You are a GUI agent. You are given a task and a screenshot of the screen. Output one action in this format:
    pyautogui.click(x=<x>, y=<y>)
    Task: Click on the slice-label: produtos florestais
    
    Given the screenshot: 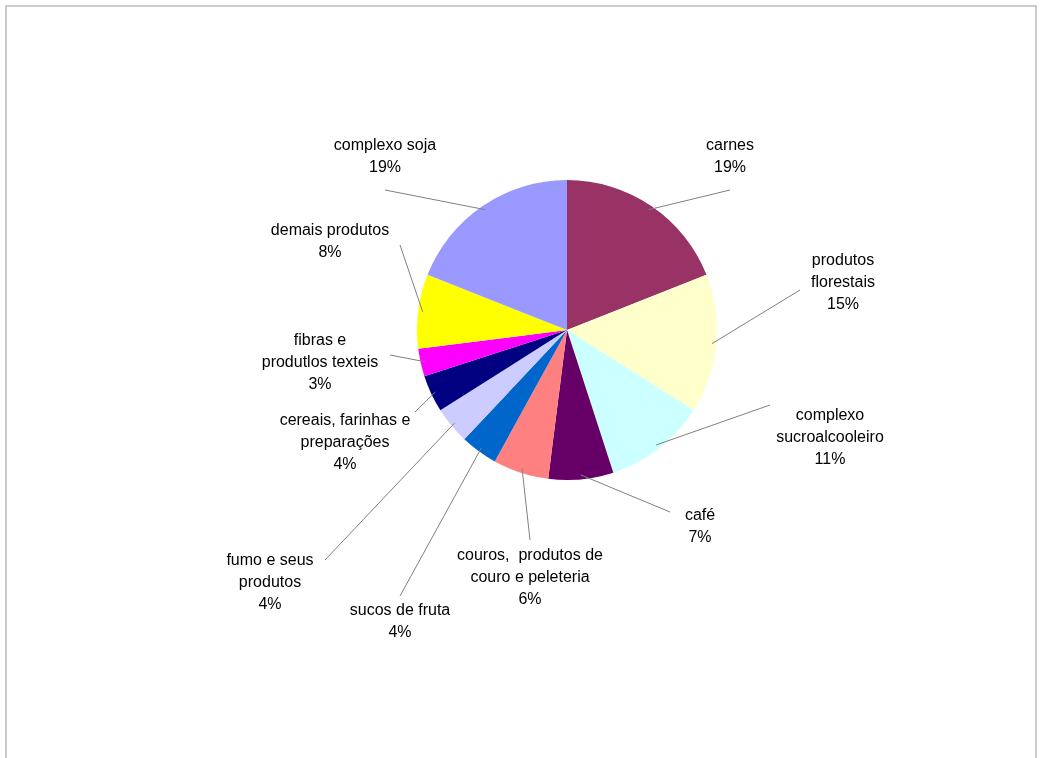 What is the action you would take?
    pyautogui.click(x=843, y=270)
    